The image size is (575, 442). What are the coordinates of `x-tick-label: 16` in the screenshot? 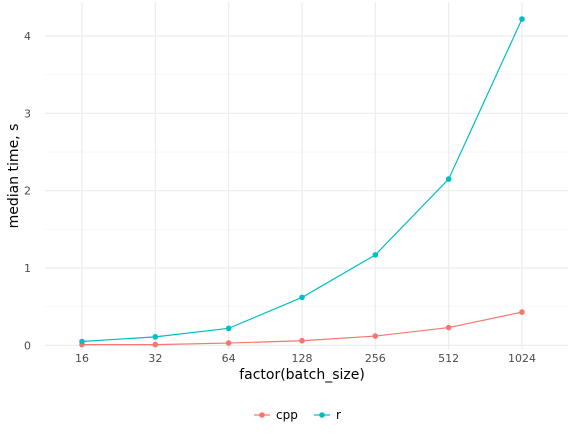 It's located at (82, 358).